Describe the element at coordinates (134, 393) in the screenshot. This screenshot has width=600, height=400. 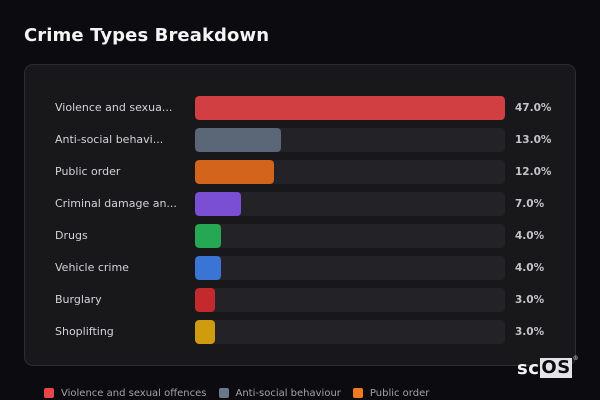
I see `legend-label: Violence and sexual offences` at that location.